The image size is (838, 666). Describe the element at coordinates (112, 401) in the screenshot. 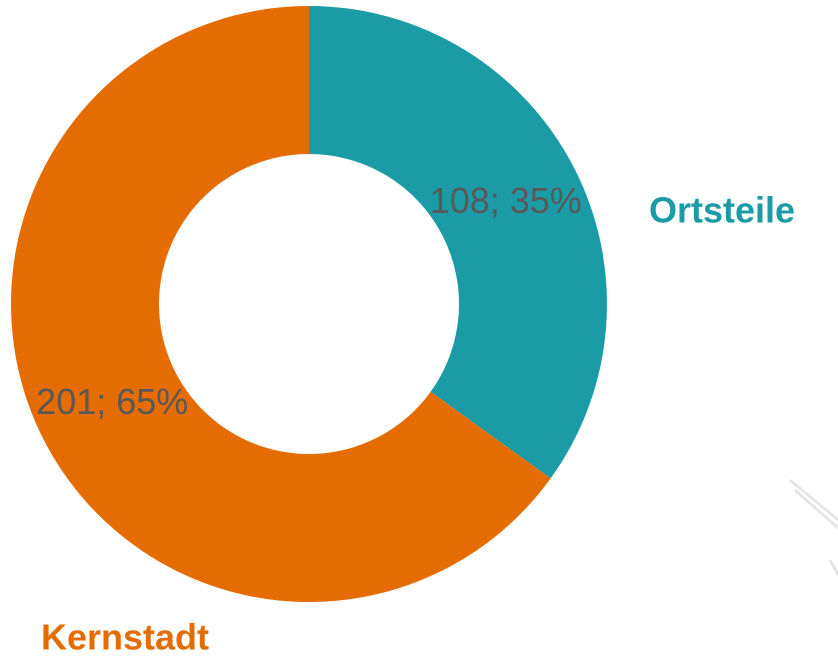

I see `data-label: 201; 65%` at that location.